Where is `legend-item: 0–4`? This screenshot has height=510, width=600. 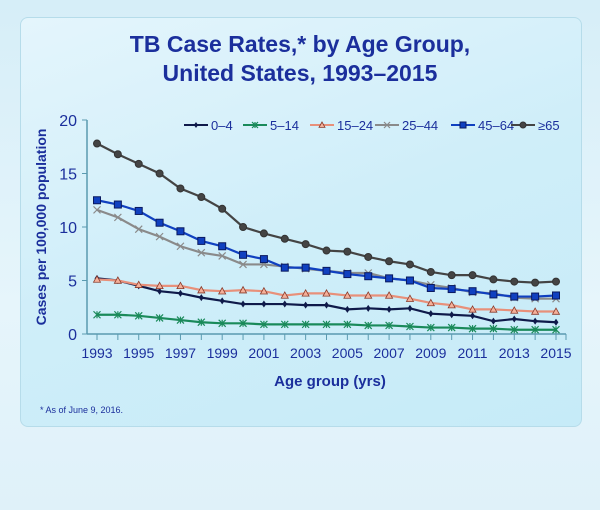
legend-item: 0–4 is located at coordinates (208, 125).